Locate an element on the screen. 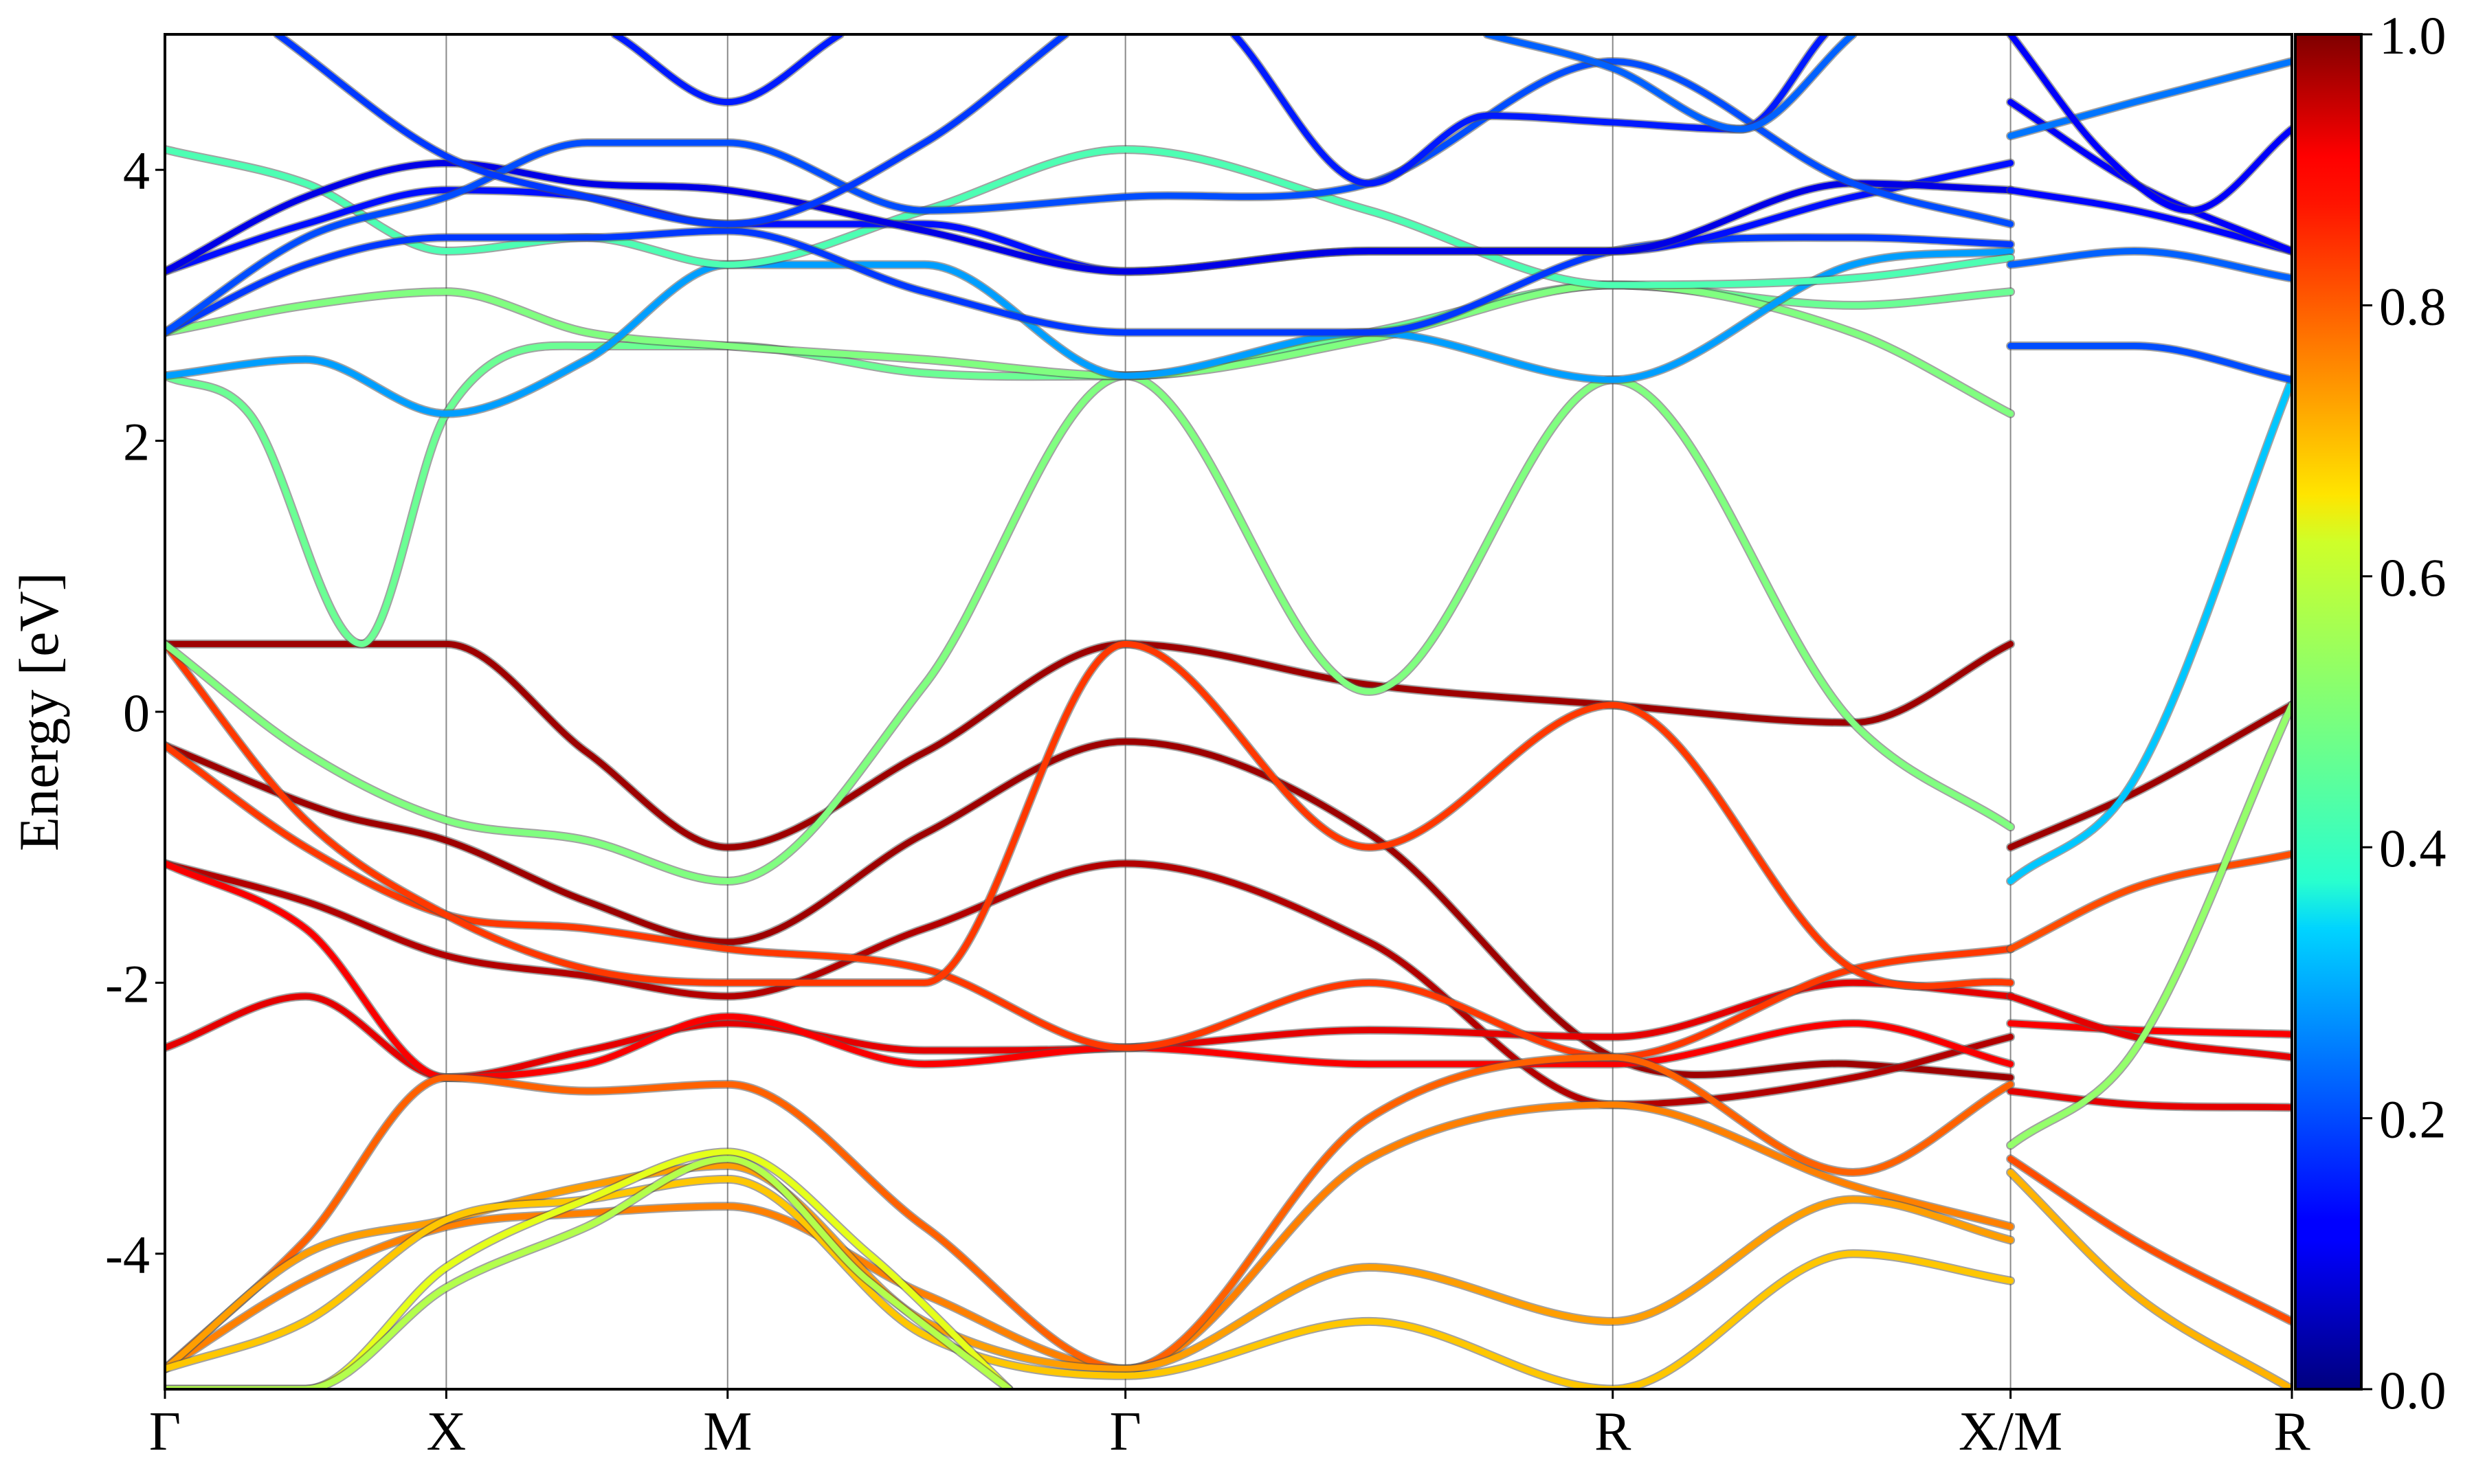  x-tick-label: M is located at coordinates (727, 1432).